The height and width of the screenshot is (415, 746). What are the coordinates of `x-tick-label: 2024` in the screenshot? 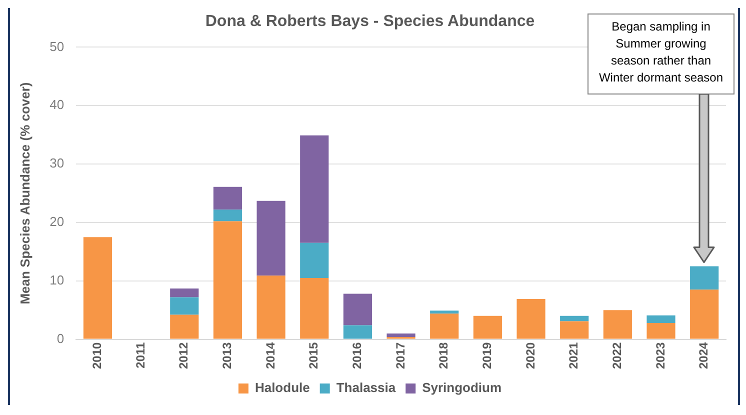 It's located at (703, 356).